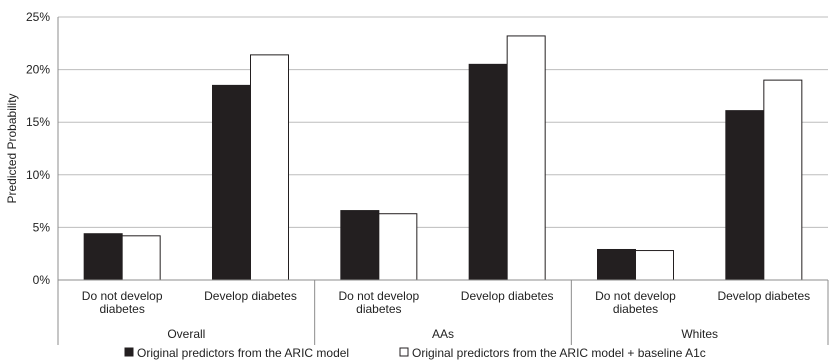 This screenshot has height=361, width=835. Describe the element at coordinates (38, 122) in the screenshot. I see `y-tick-label: 15%` at that location.